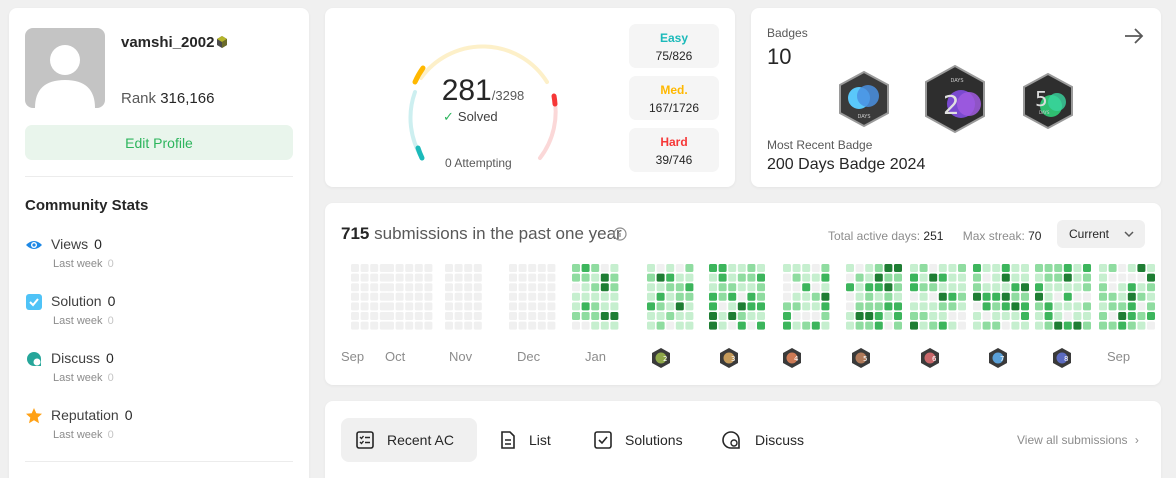 This screenshot has height=478, width=1176. I want to click on edit-profile-button: Edit Profile, so click(159, 142).